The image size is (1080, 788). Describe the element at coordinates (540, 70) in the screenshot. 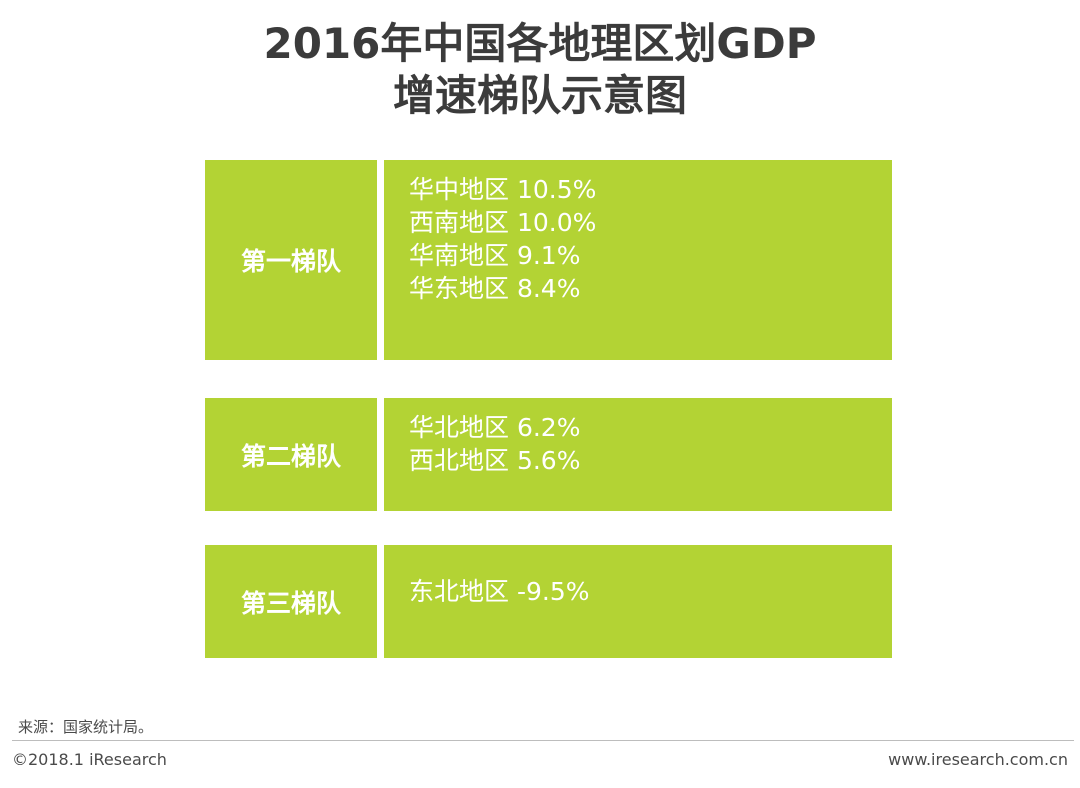

I see `page-title: 2016年中国各地理区划GDP 增速梯队示意图` at that location.